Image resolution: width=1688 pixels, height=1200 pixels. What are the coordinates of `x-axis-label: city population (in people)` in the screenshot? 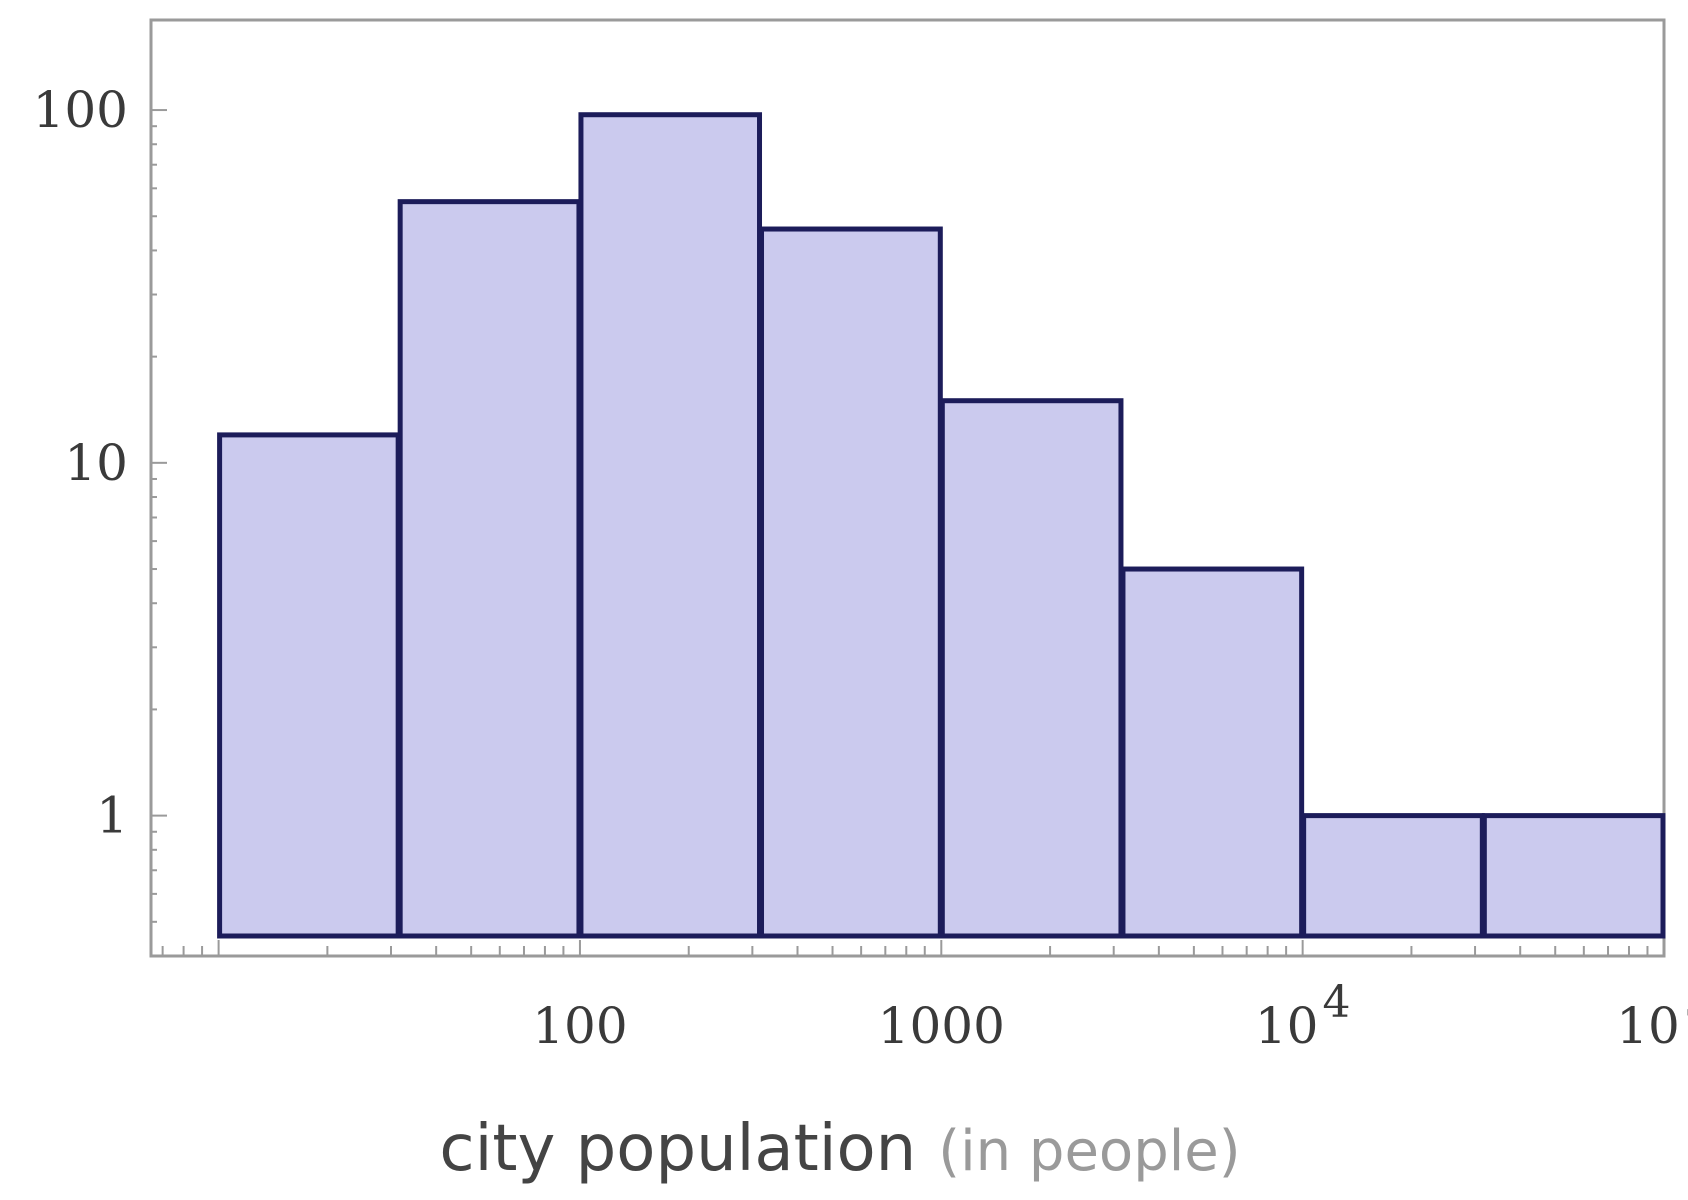 It's located at (839, 1149).